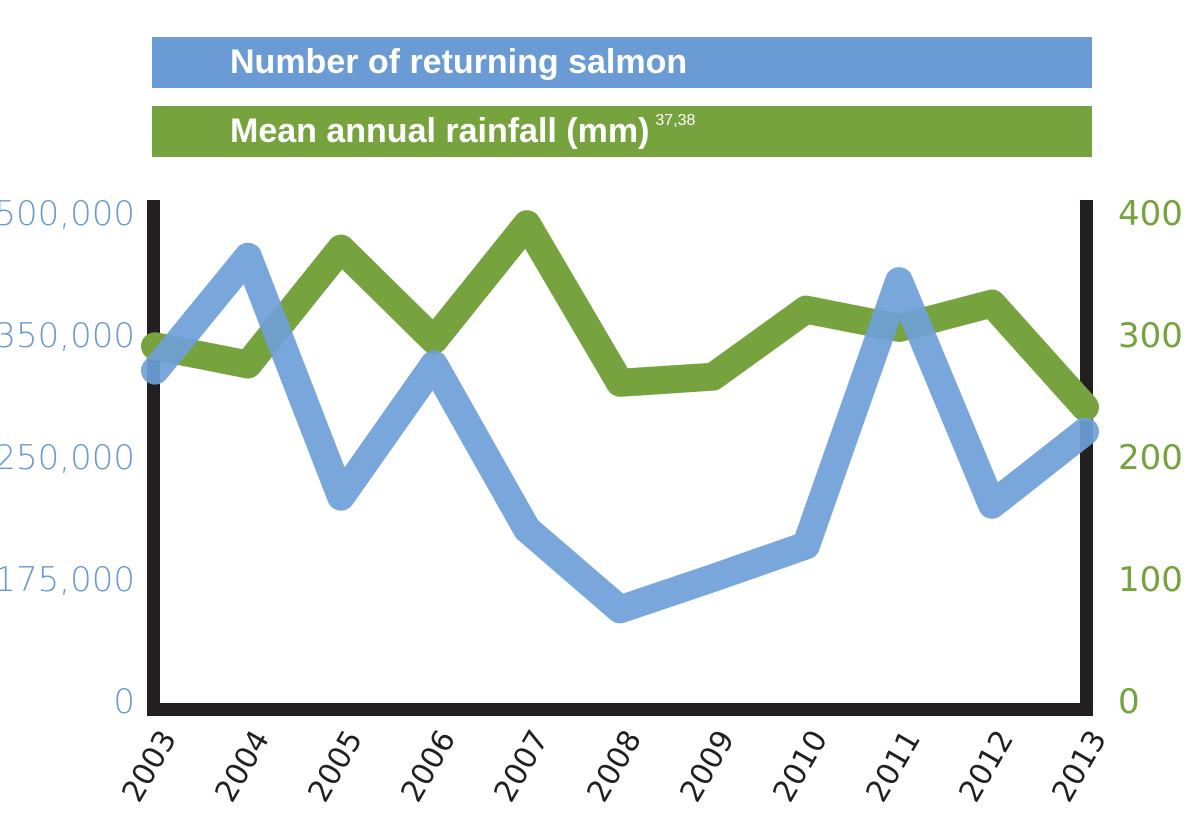 This screenshot has width=1200, height=816. Describe the element at coordinates (675, 120) in the screenshot. I see `legend-rainfall-ref: 37,38` at that location.